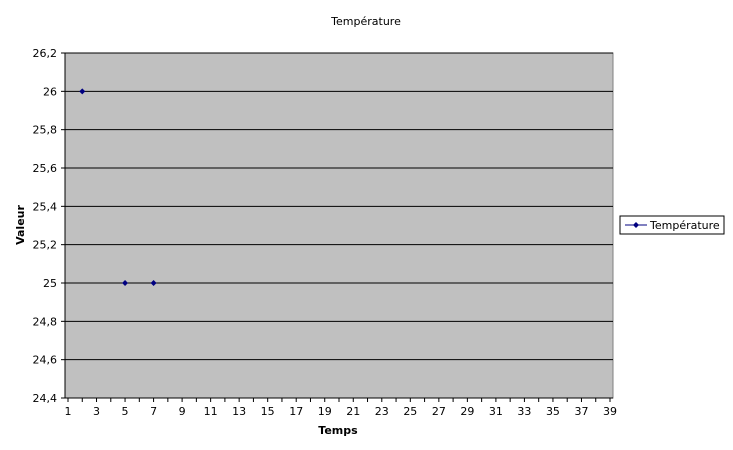 Image resolution: width=733 pixels, height=450 pixels. What do you see at coordinates (118, 187) in the screenshot?
I see `data-points` at bounding box center [118, 187].